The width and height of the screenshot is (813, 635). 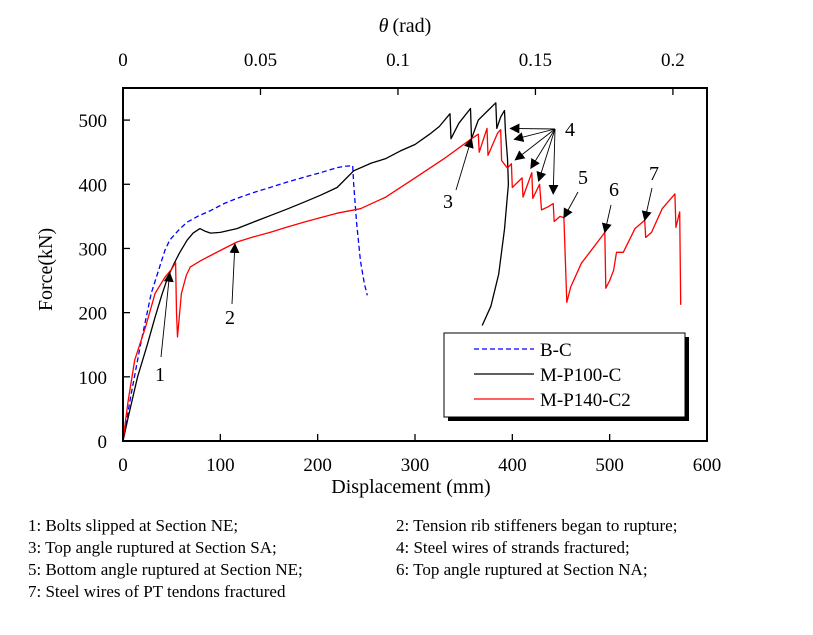 I want to click on annotation-label-2: 2, so click(x=230, y=318).